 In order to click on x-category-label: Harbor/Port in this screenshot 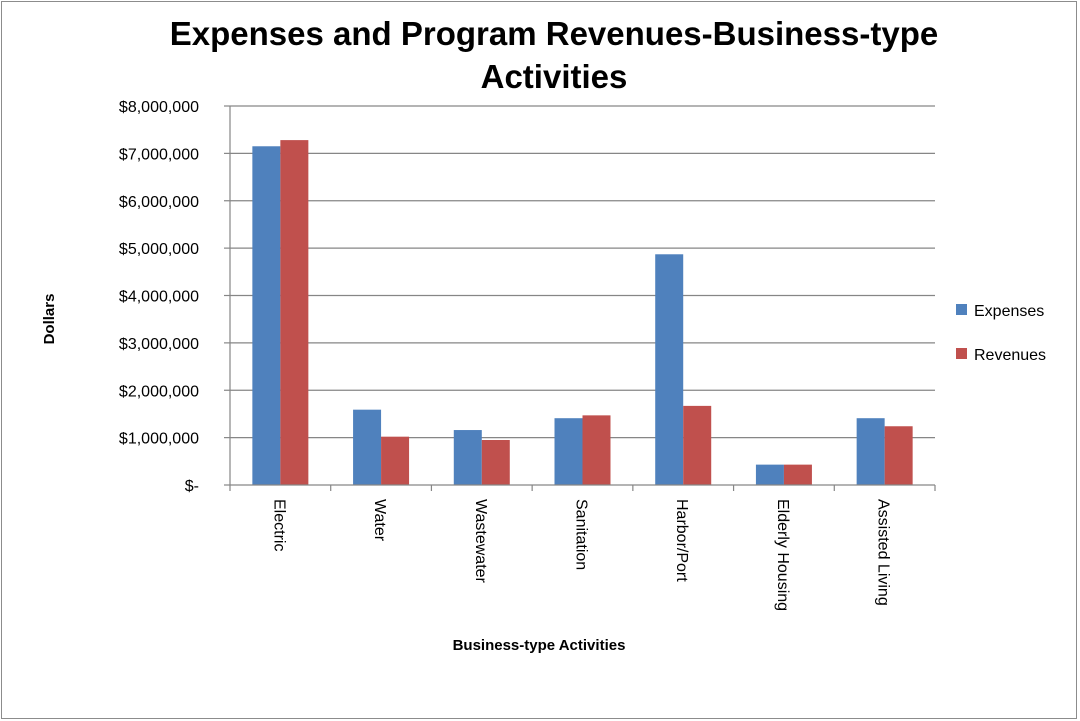, I will do `click(681, 540)`.